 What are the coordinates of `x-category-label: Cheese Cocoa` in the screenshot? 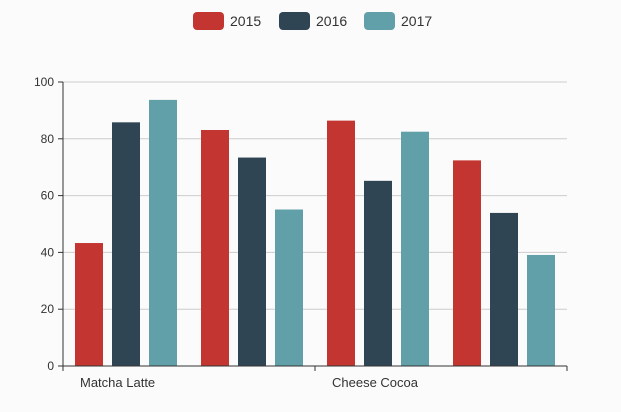 It's located at (375, 382).